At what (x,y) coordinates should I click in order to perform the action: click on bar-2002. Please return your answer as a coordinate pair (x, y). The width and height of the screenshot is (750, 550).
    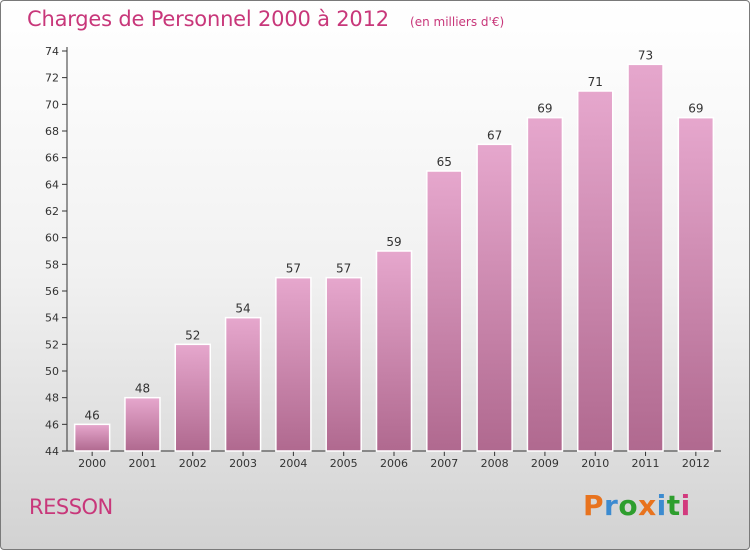
    Looking at the image, I should click on (193, 397).